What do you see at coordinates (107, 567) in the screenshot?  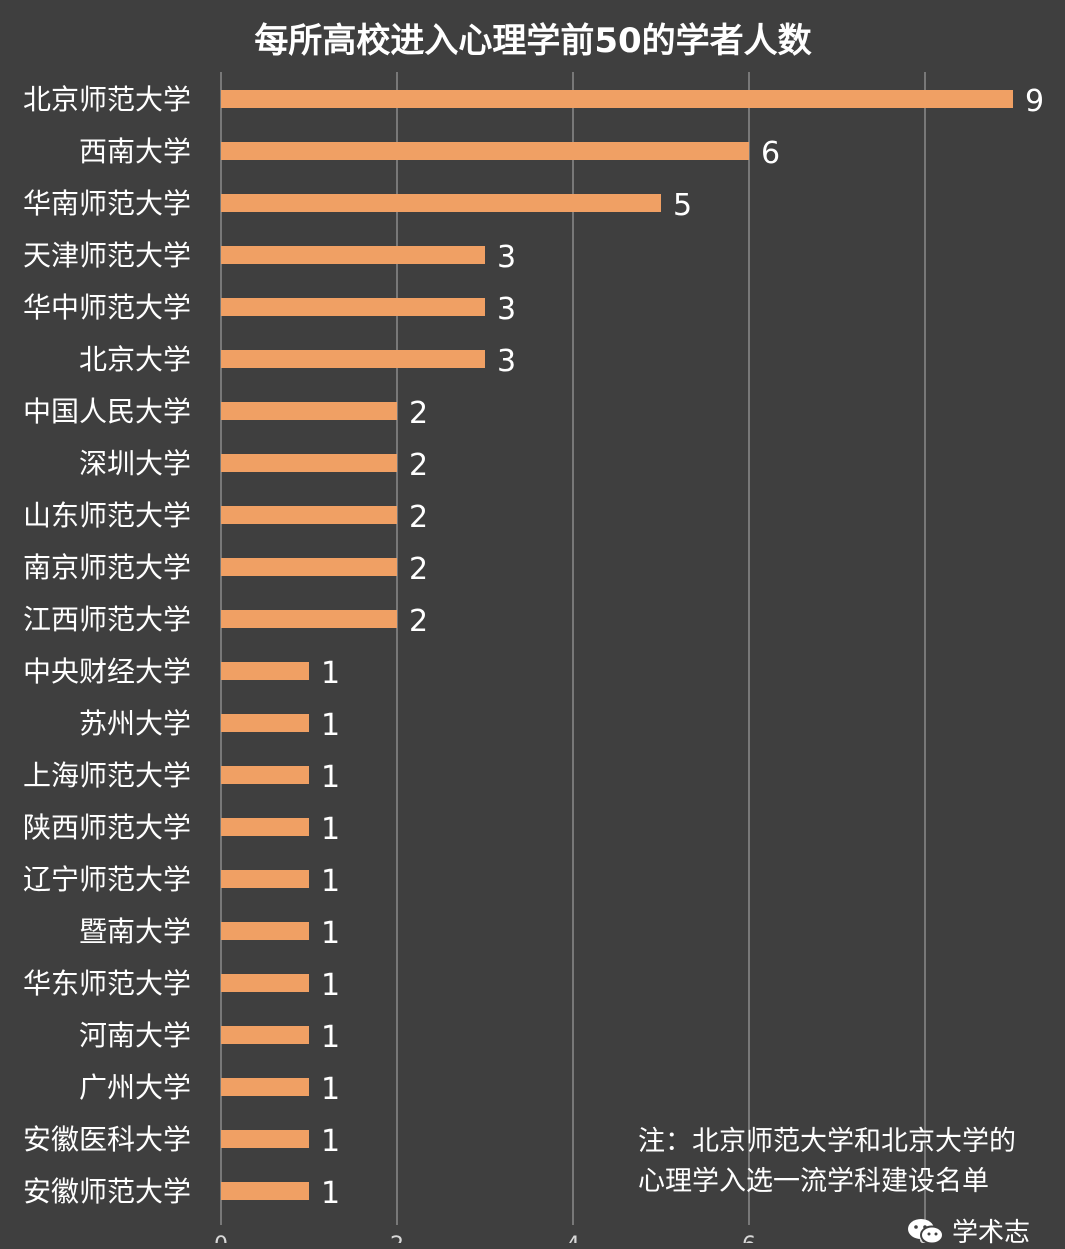 I see `category-label: 南京师范大学` at bounding box center [107, 567].